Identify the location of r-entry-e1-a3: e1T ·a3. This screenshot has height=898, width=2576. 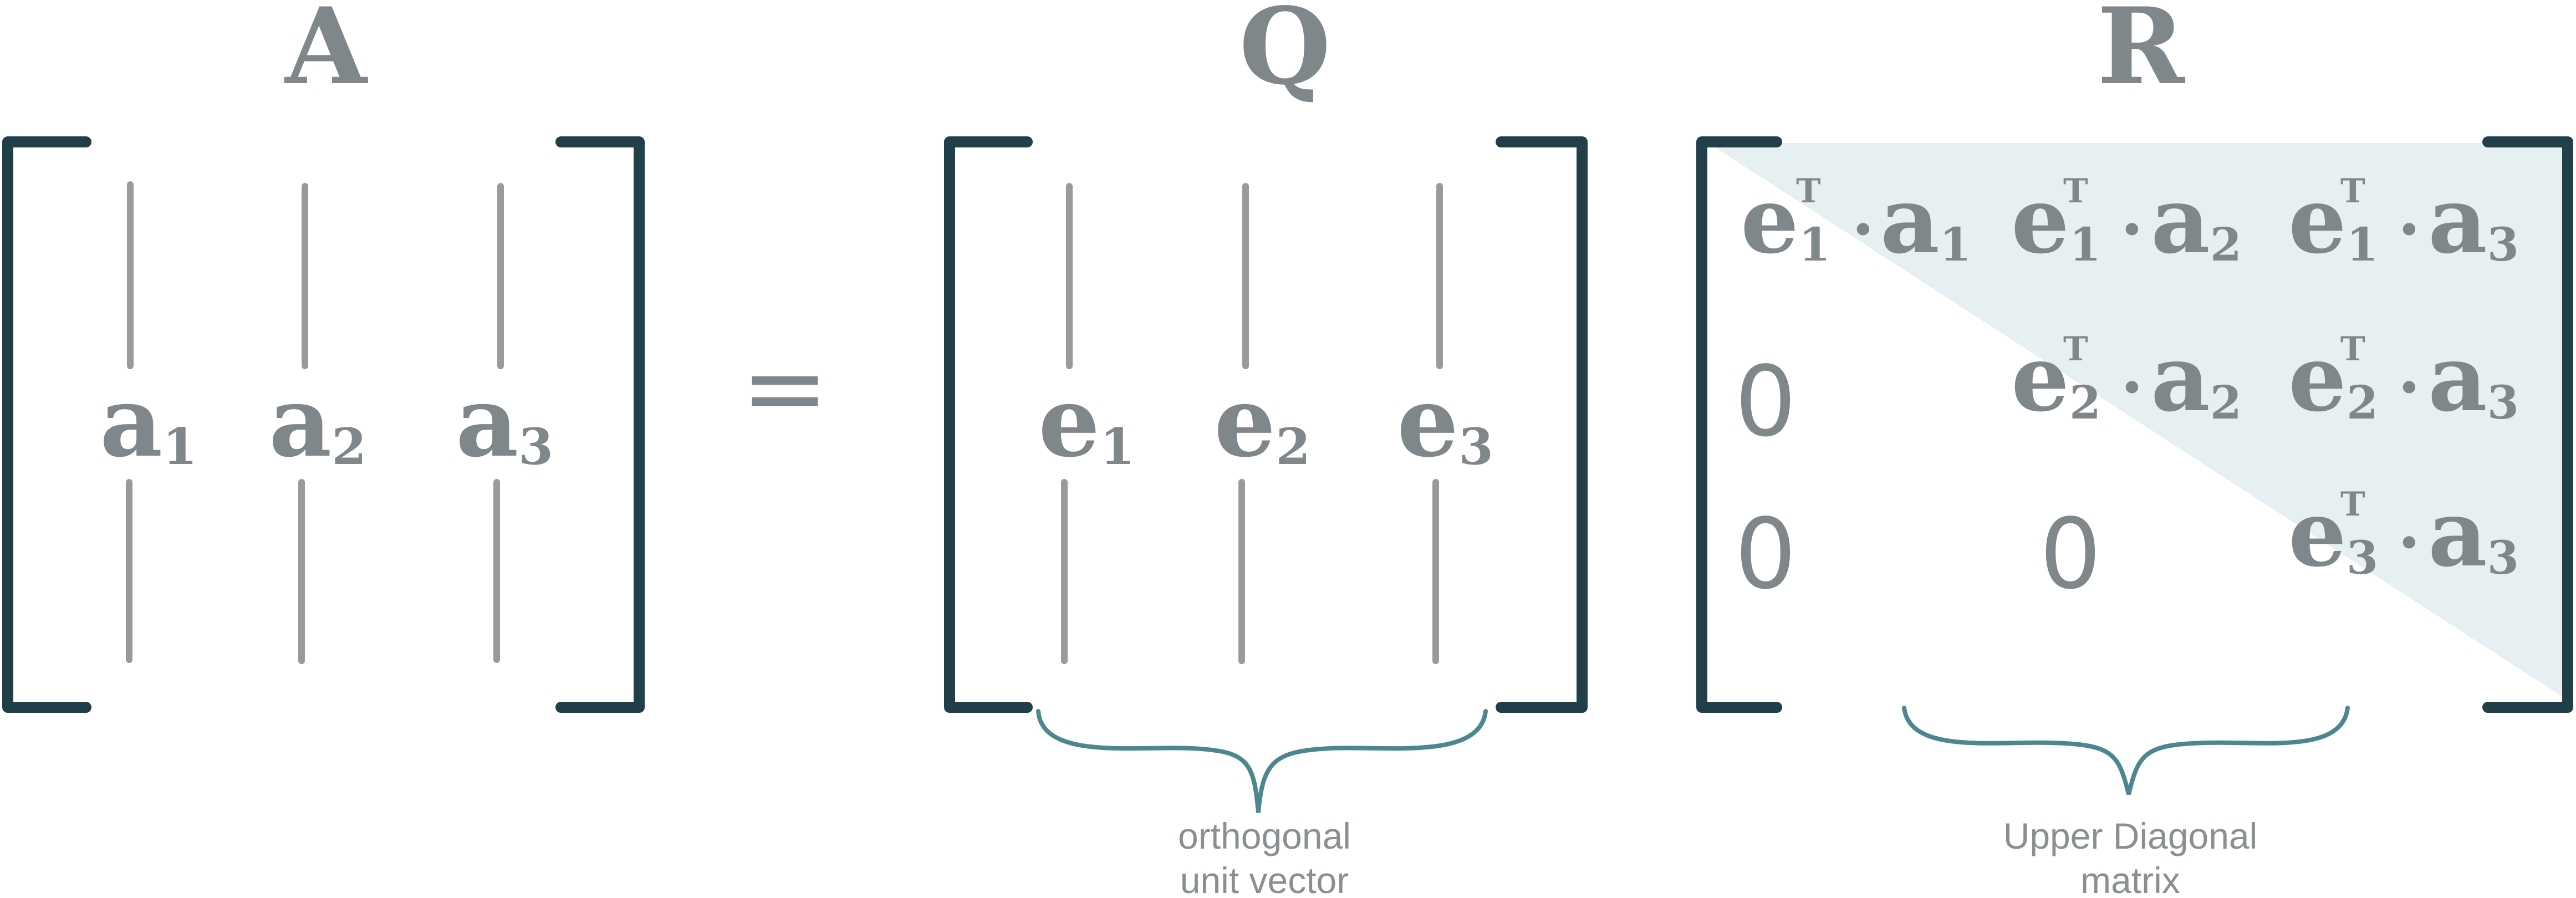
(2403, 220).